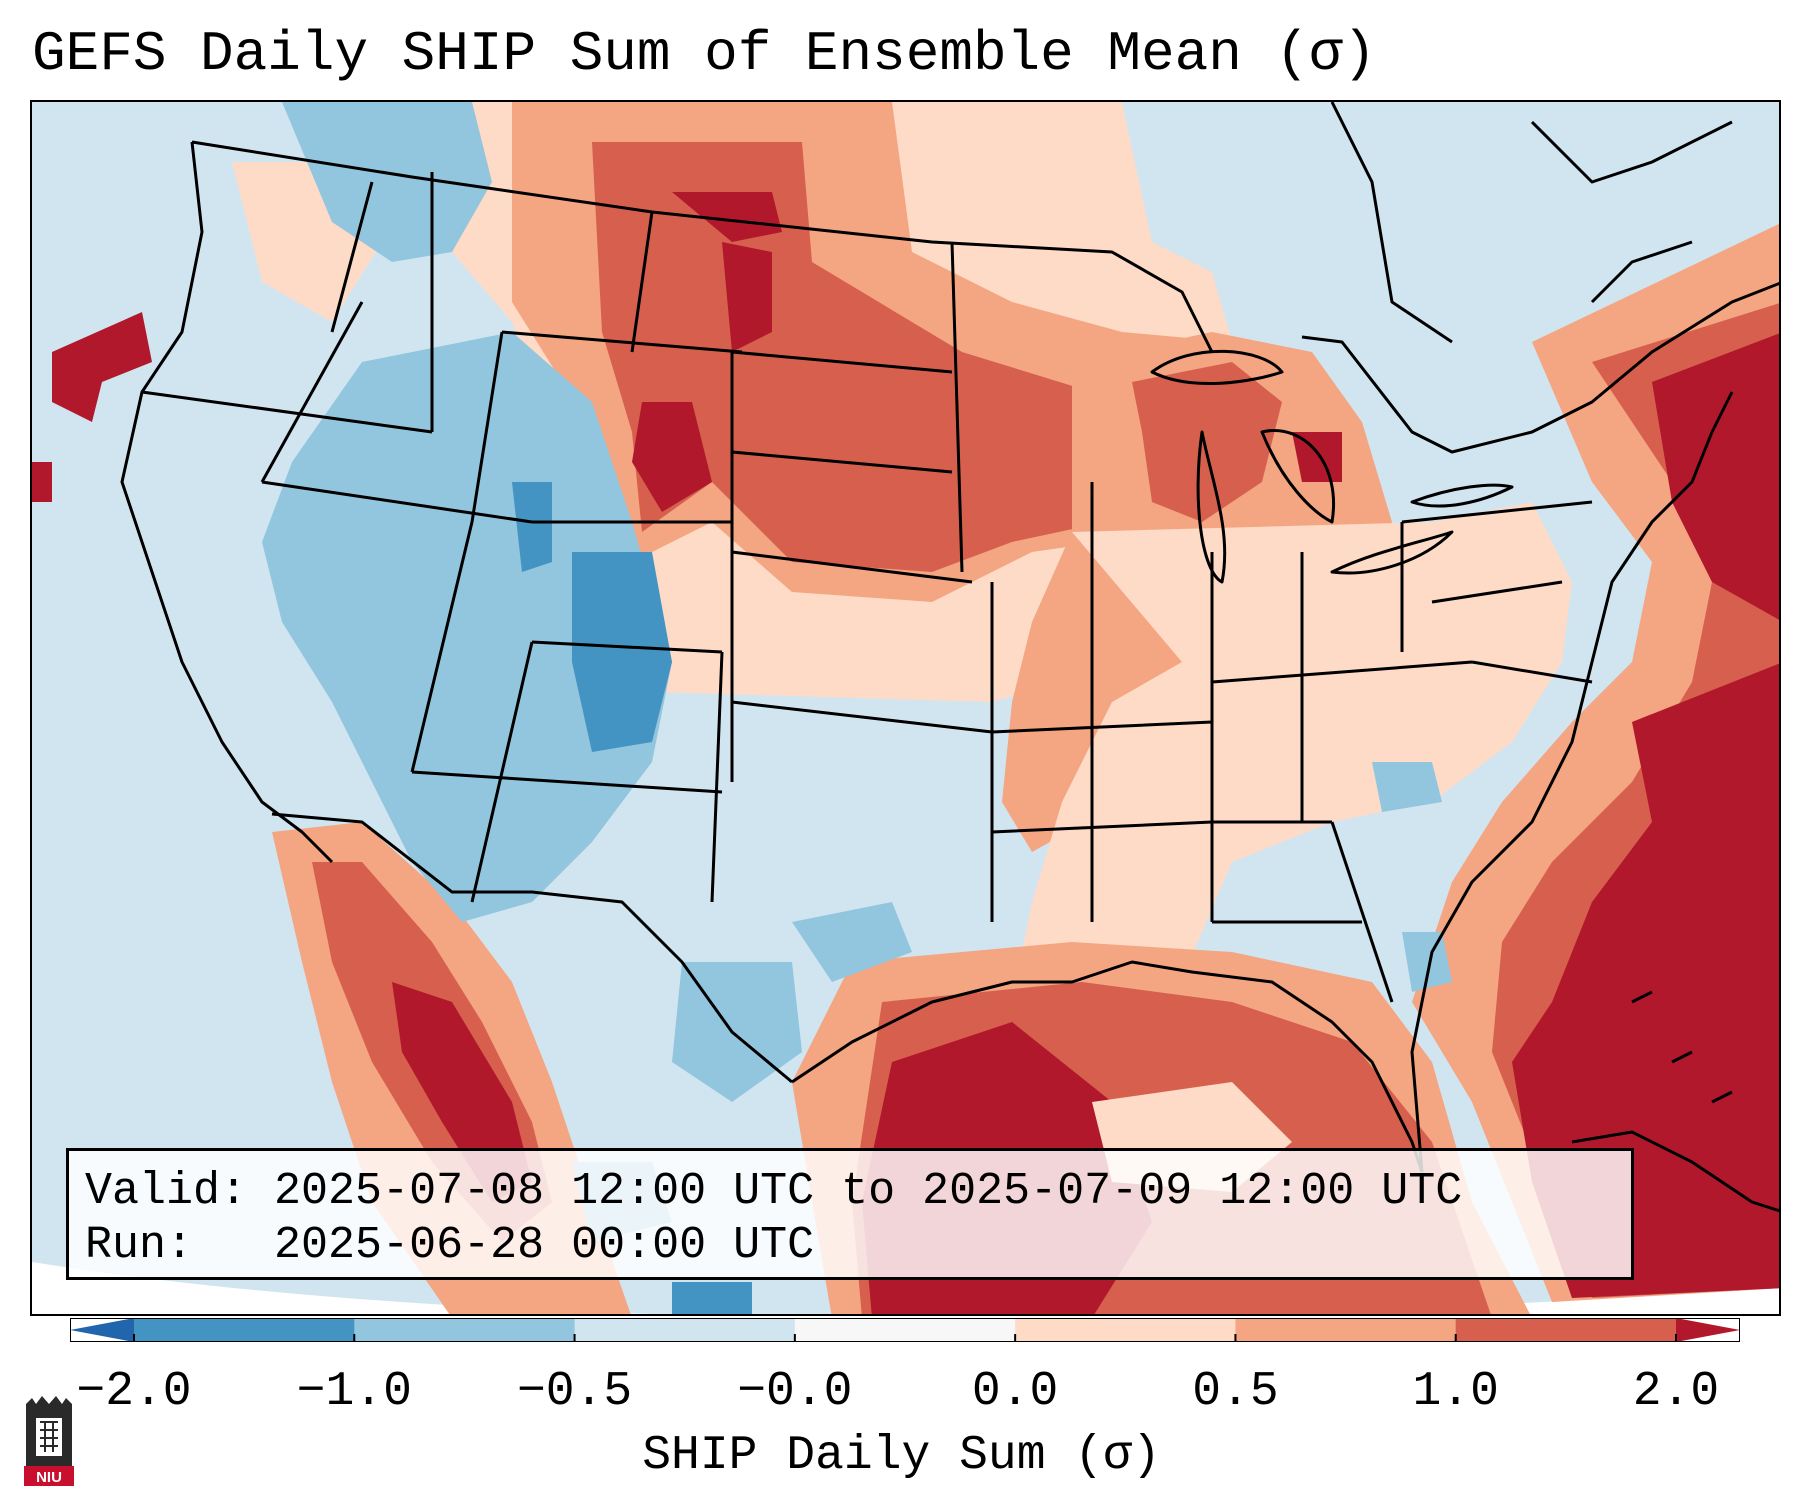  I want to click on colorbar-tick-label: 0.0, so click(1015, 1392).